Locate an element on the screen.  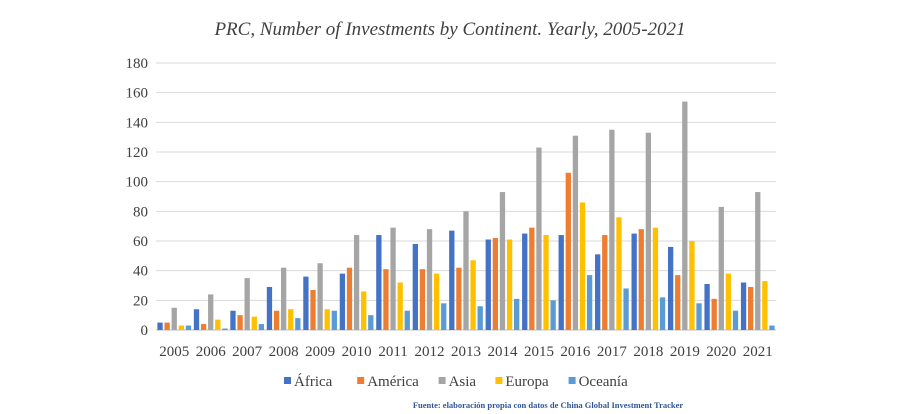
bar-group-2011 is located at coordinates (393, 278).